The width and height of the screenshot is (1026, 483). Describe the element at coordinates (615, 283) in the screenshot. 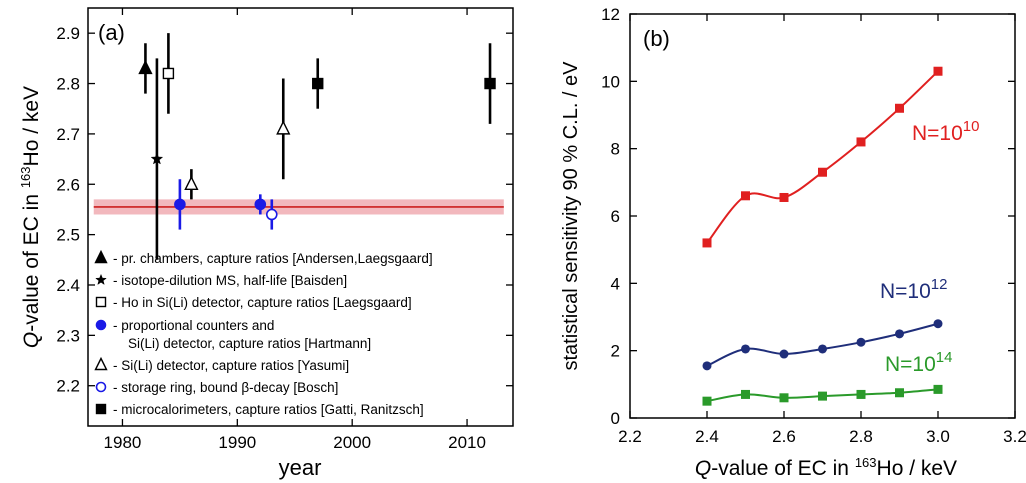

I see `y-tick-label: 4` at that location.